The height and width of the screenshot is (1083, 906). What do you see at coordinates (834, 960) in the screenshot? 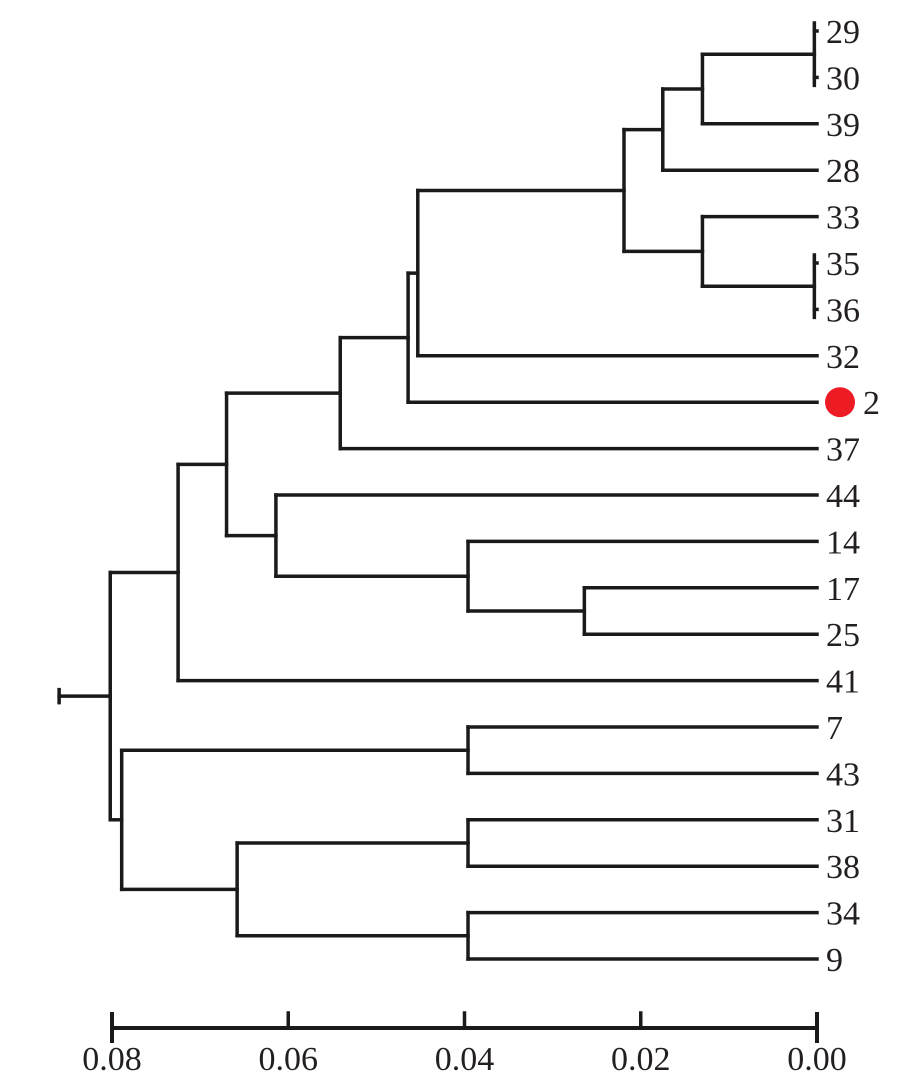
I see `leaf-label-9: 9` at bounding box center [834, 960].